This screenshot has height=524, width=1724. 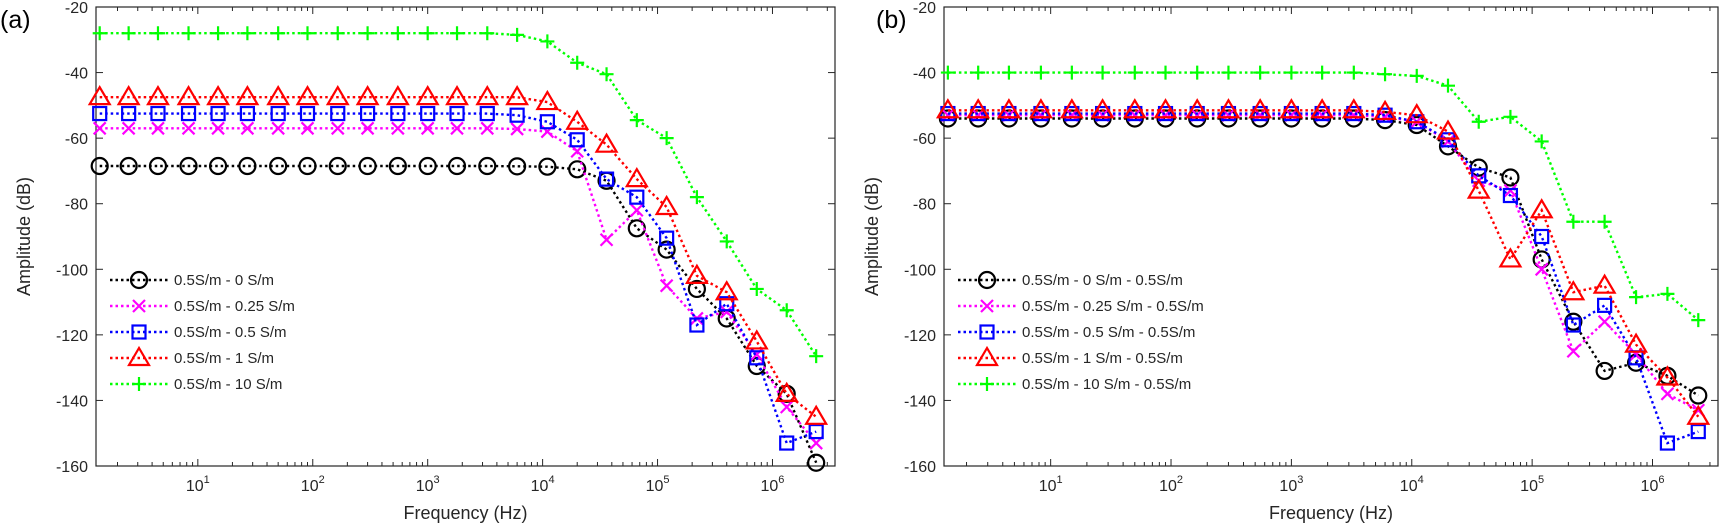 I want to click on legend-label: 0.5S/m - 0.25 S/m, so click(x=234, y=306).